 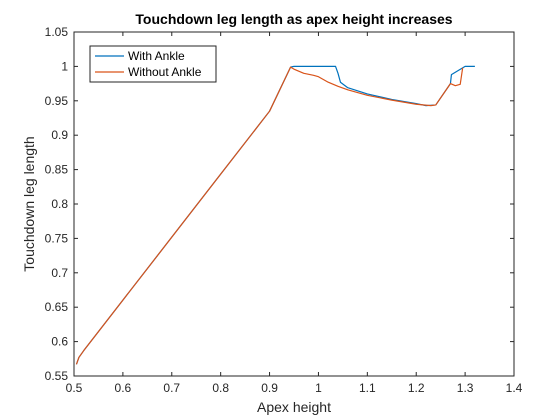 What do you see at coordinates (59, 204) in the screenshot?
I see `y-tick-label: 0.8` at bounding box center [59, 204].